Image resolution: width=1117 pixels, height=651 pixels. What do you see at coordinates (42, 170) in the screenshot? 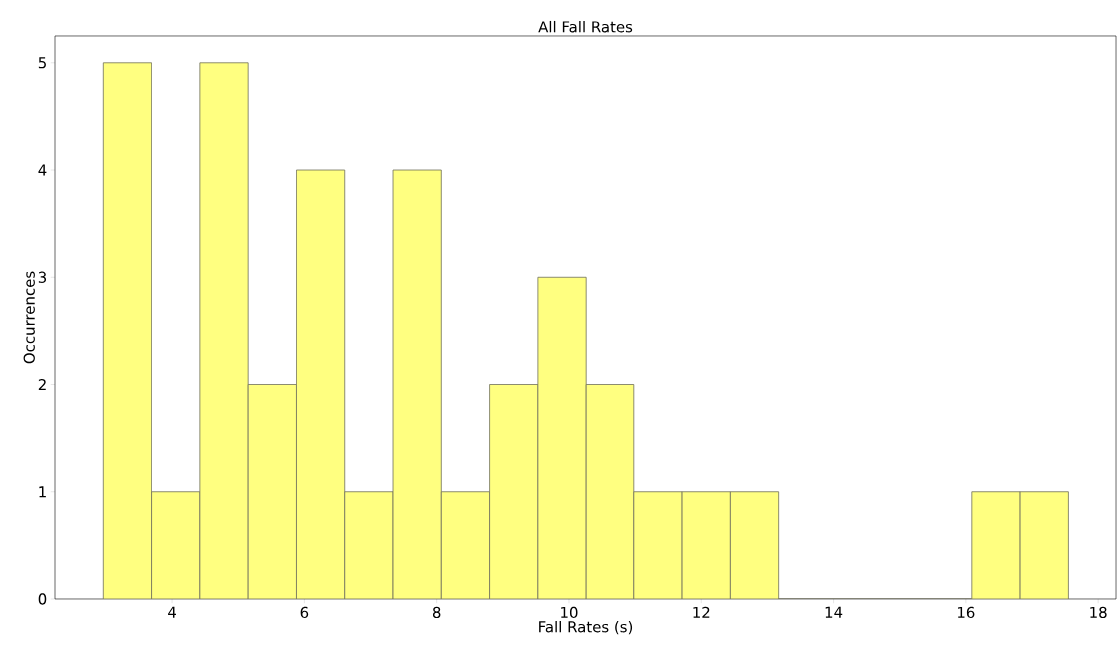
I see `y-tick-label: 4` at bounding box center [42, 170].